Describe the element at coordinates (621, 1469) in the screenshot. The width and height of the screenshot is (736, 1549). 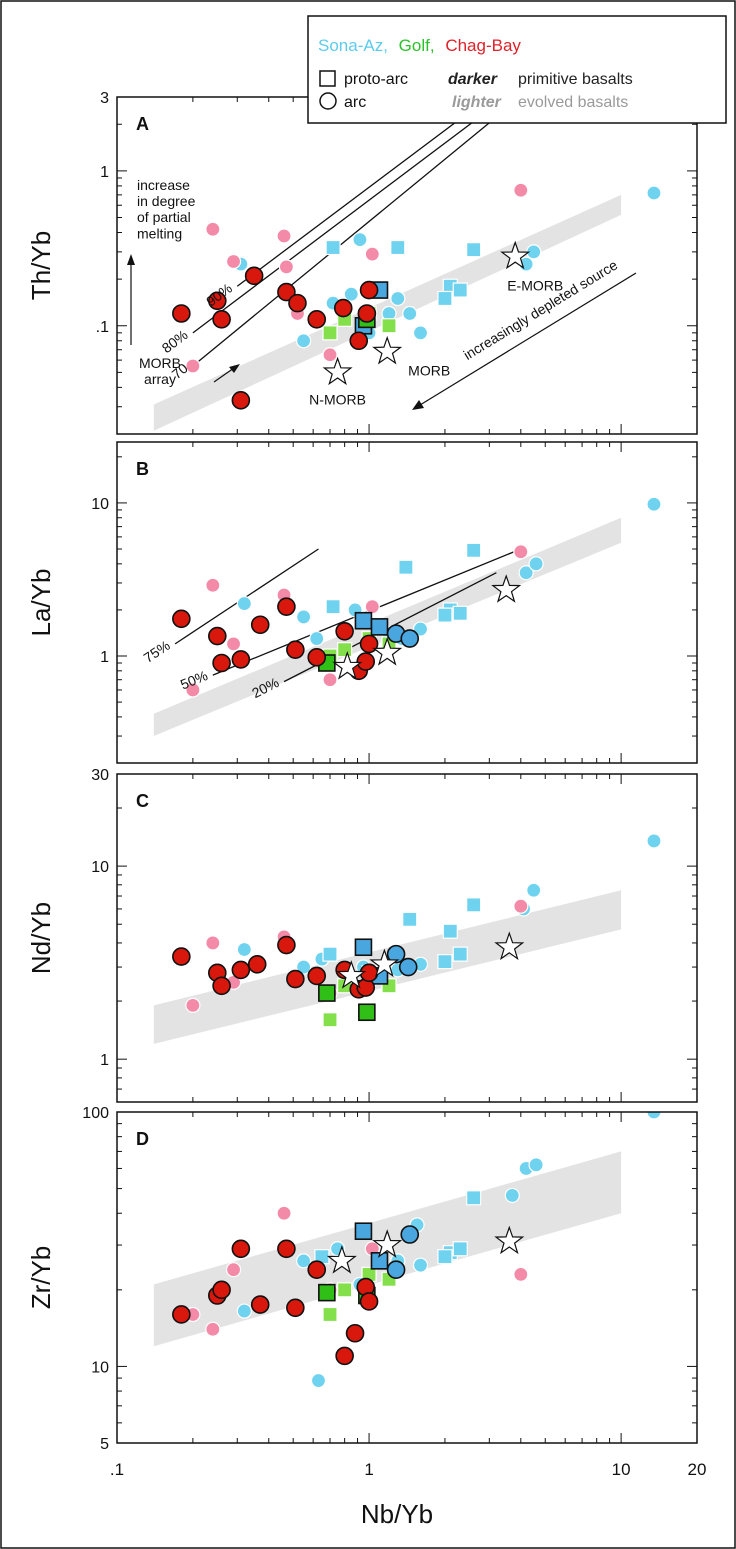
I see `x-tick-label: 10` at that location.